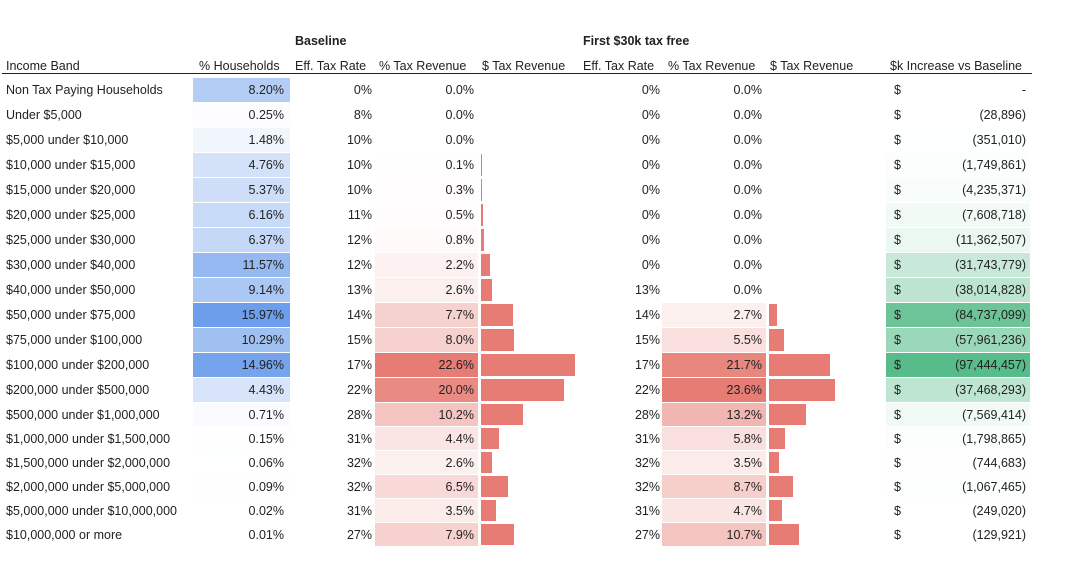 This screenshot has width=1065, height=562. Describe the element at coordinates (241, 315) in the screenshot. I see `households-cell: 15.97%` at that location.